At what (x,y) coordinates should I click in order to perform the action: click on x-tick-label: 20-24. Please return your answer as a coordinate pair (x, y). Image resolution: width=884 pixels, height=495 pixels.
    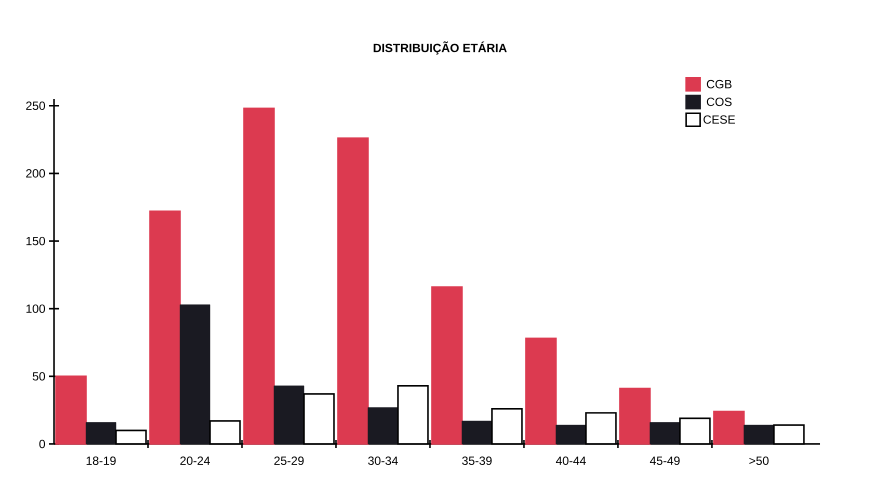
    Looking at the image, I should click on (195, 460).